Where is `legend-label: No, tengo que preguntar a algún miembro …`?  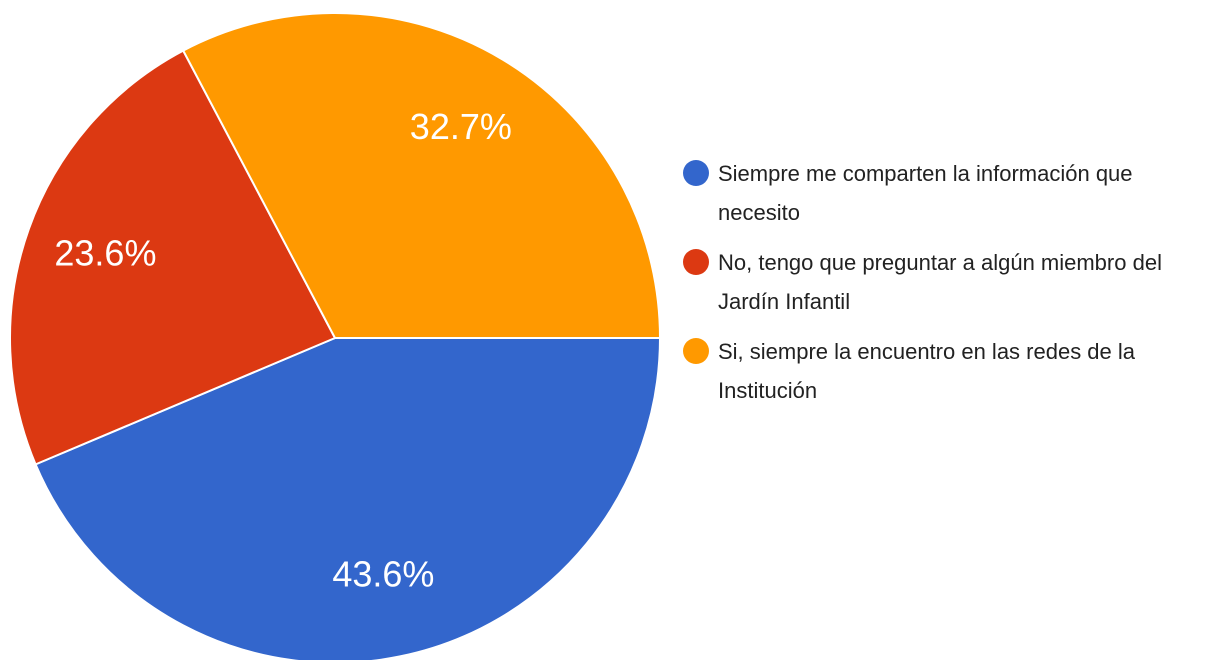 legend-label: No, tengo que preguntar a algún miembro … is located at coordinates (940, 282).